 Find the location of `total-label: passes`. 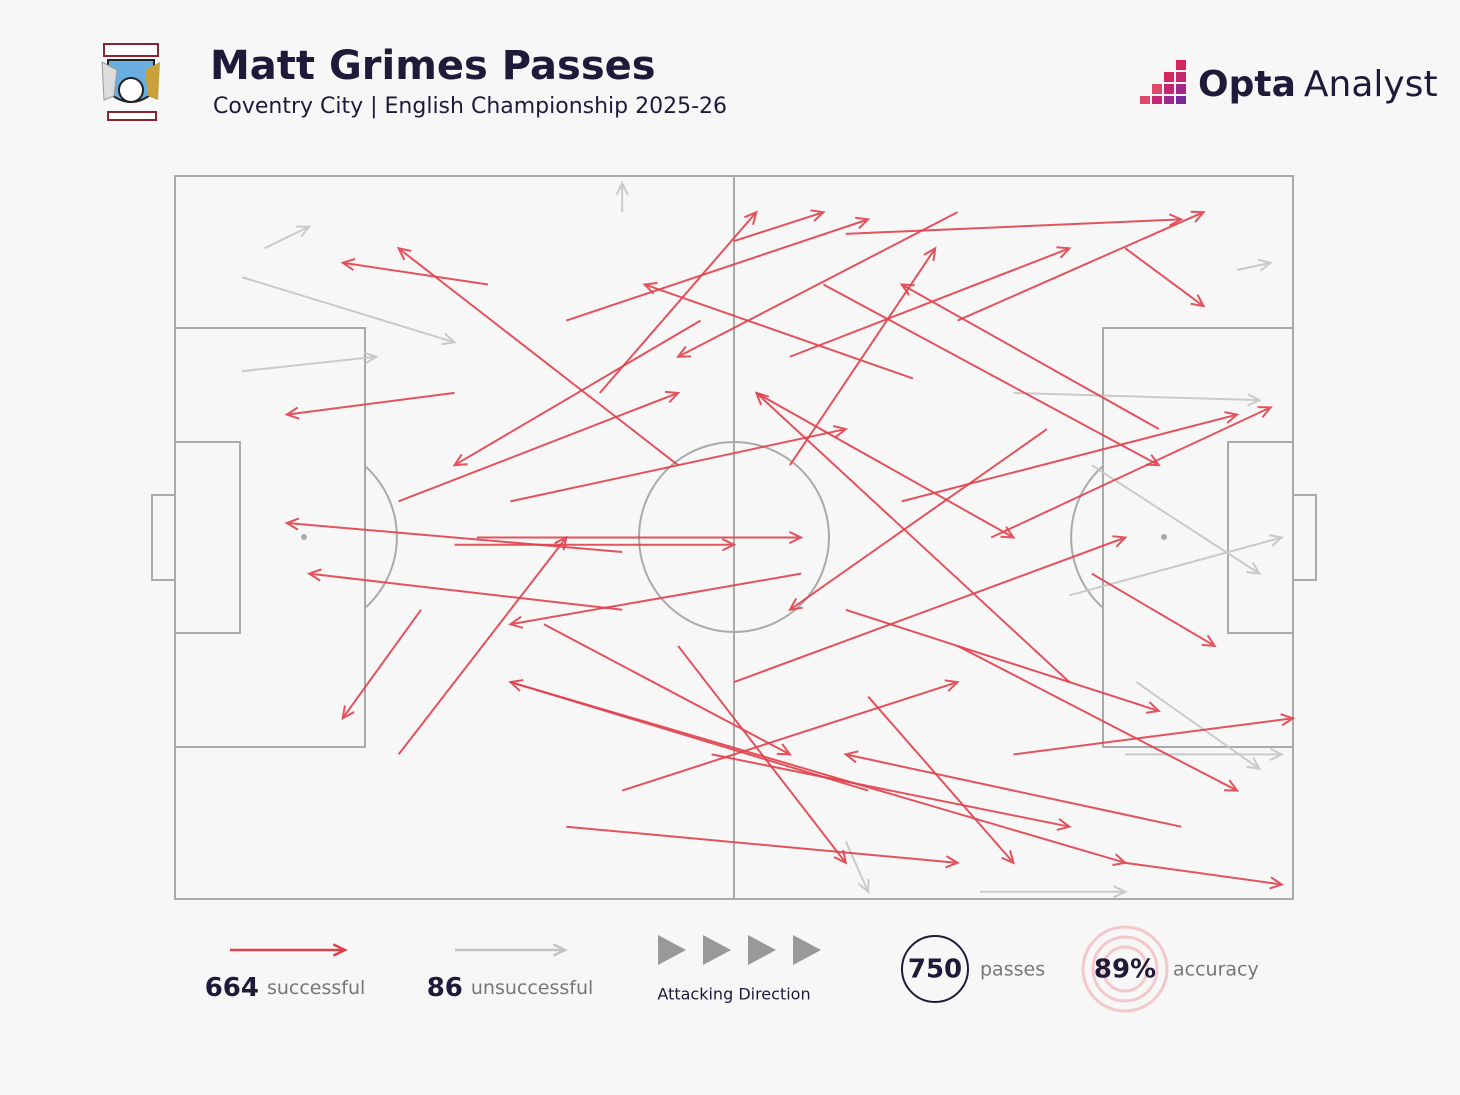

total-label: passes is located at coordinates (1012, 970).